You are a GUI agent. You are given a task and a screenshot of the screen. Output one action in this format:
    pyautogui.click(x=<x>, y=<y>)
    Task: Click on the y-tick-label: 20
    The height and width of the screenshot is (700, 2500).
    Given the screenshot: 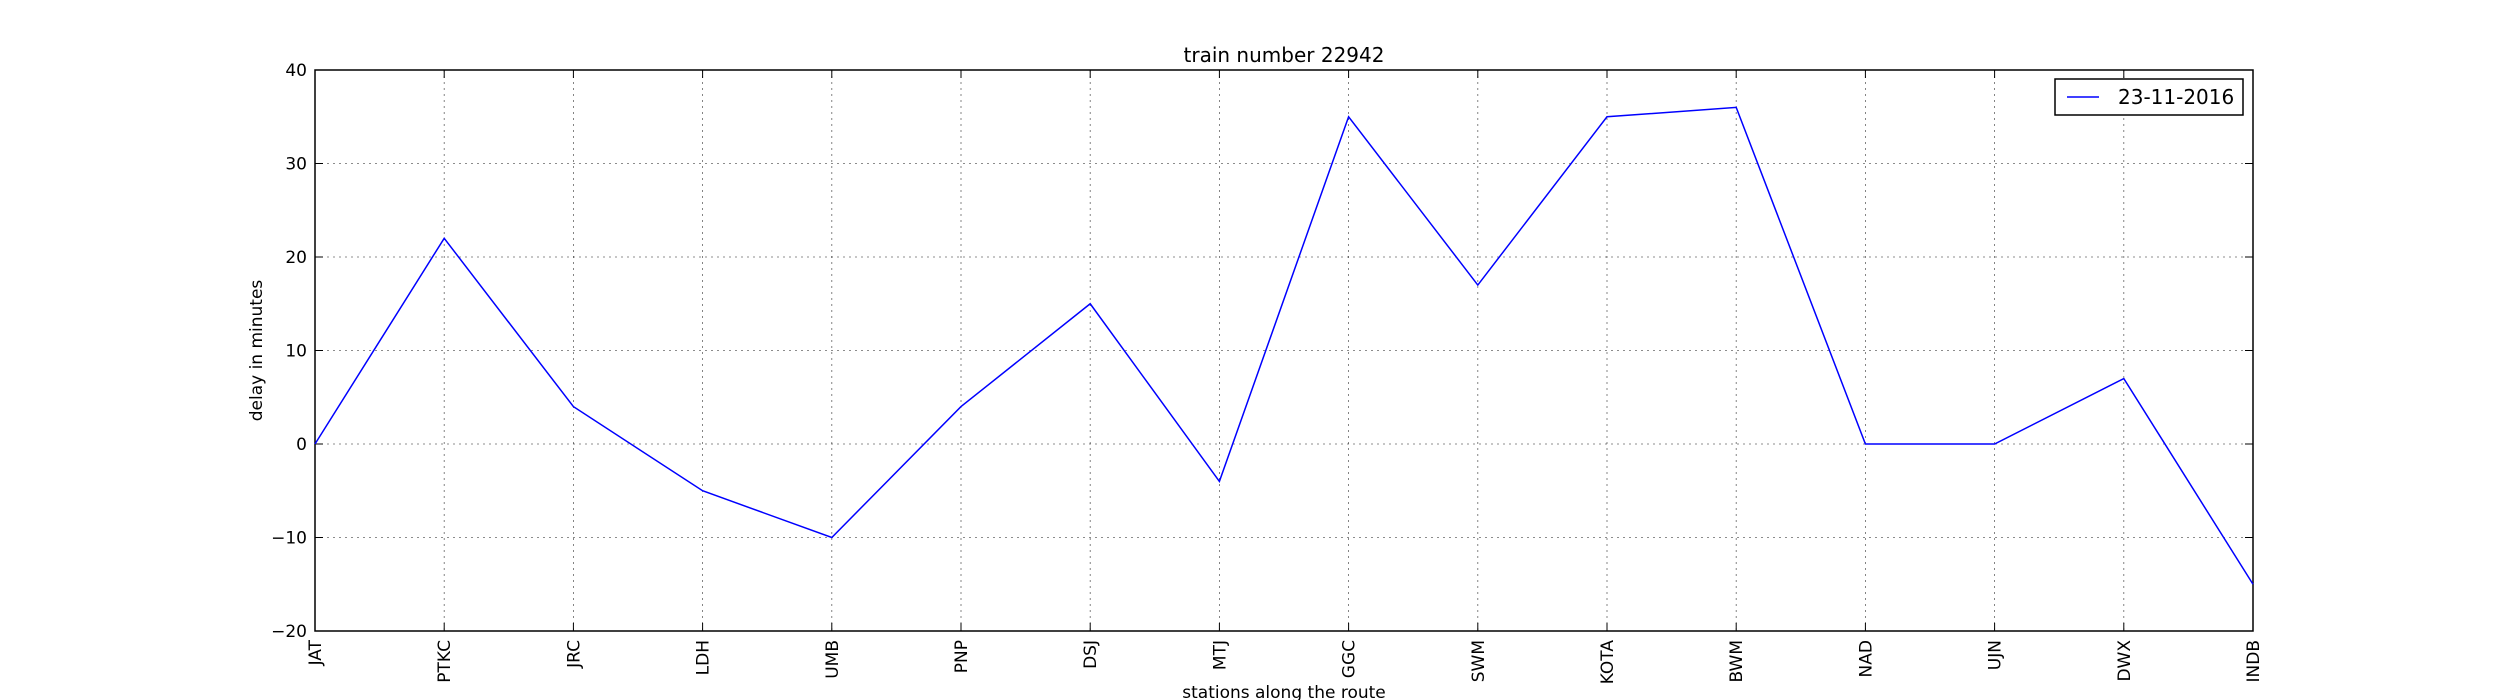 What is the action you would take?
    pyautogui.click(x=296, y=258)
    